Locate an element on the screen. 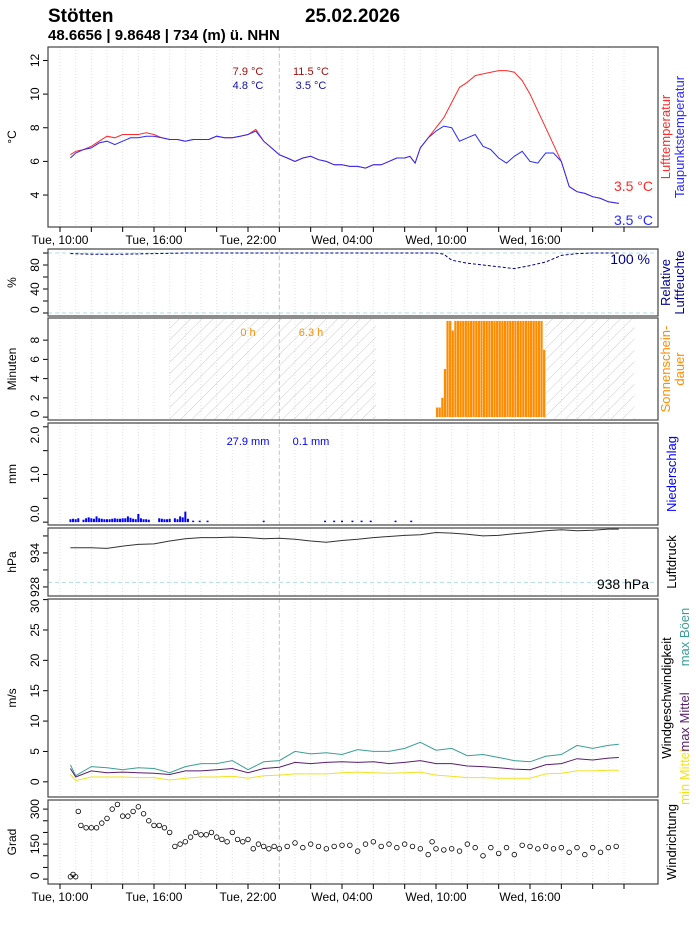 This screenshot has height=930, width=696. panel-pressure: 928 934 hPa Luftdruck 938 hPa is located at coordinates (342, 562).